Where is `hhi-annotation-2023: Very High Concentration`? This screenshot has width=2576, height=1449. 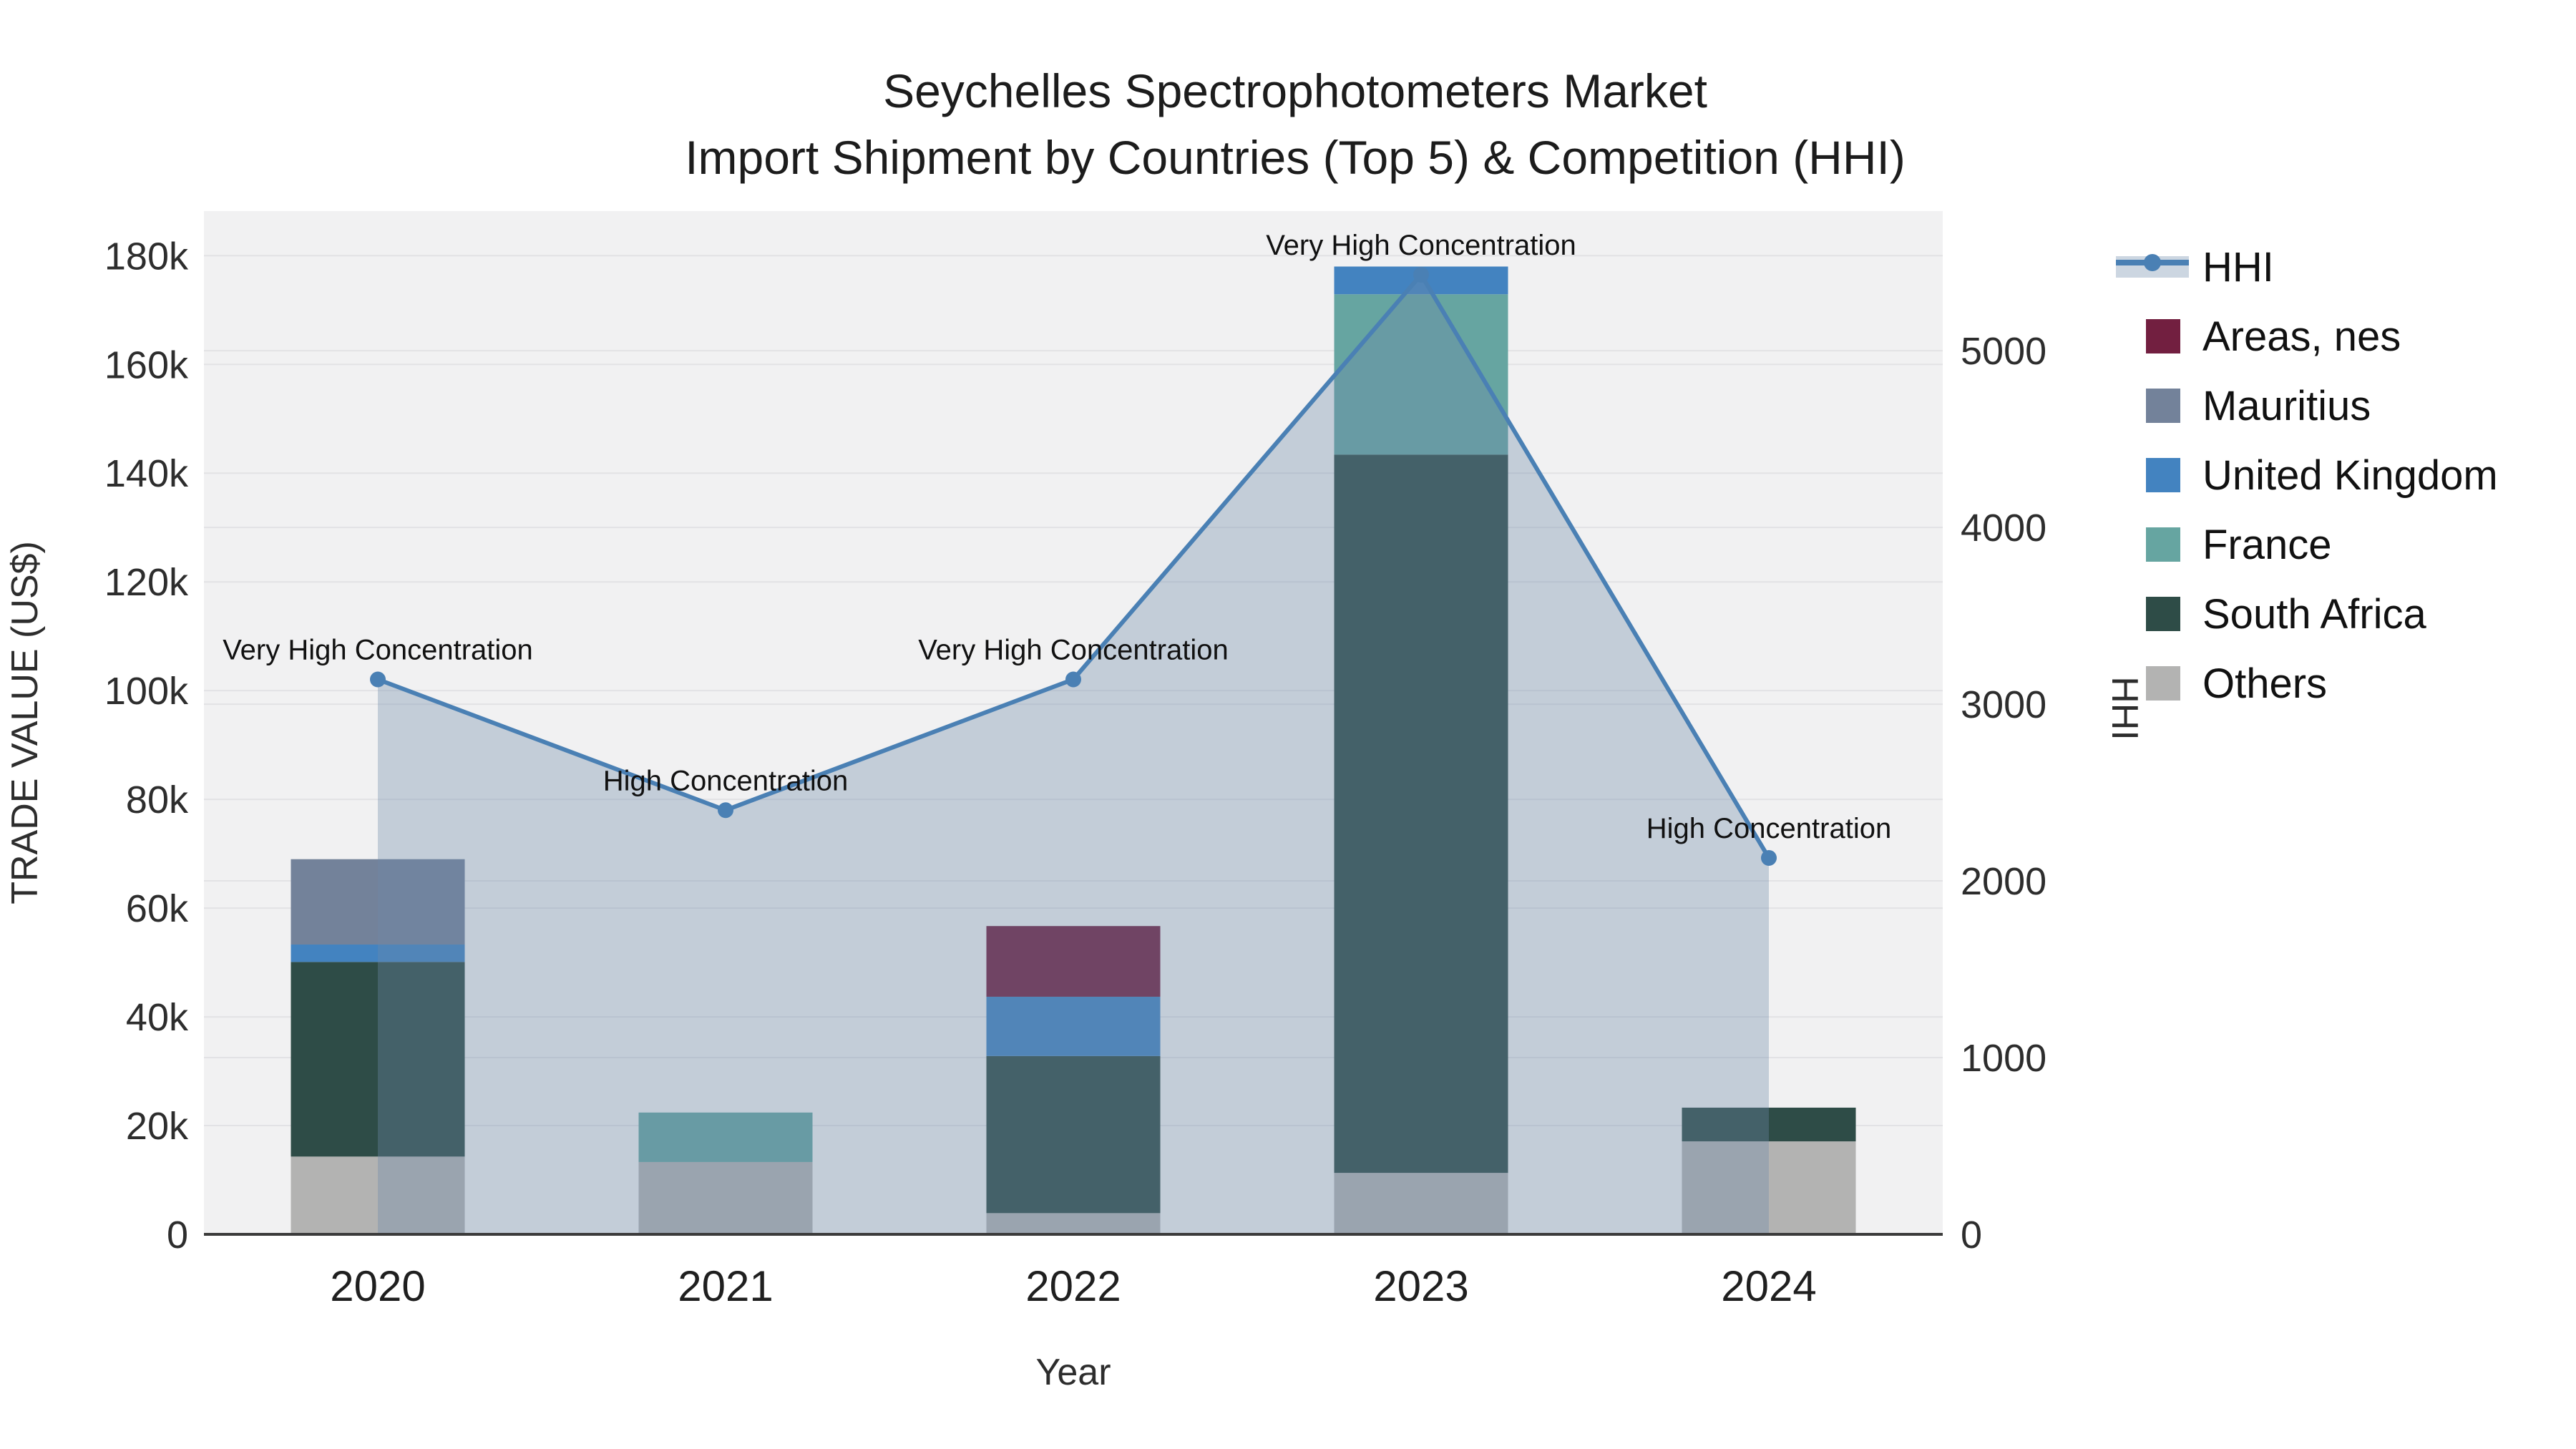
hhi-annotation-2023: Very High Concentration is located at coordinates (1421, 245).